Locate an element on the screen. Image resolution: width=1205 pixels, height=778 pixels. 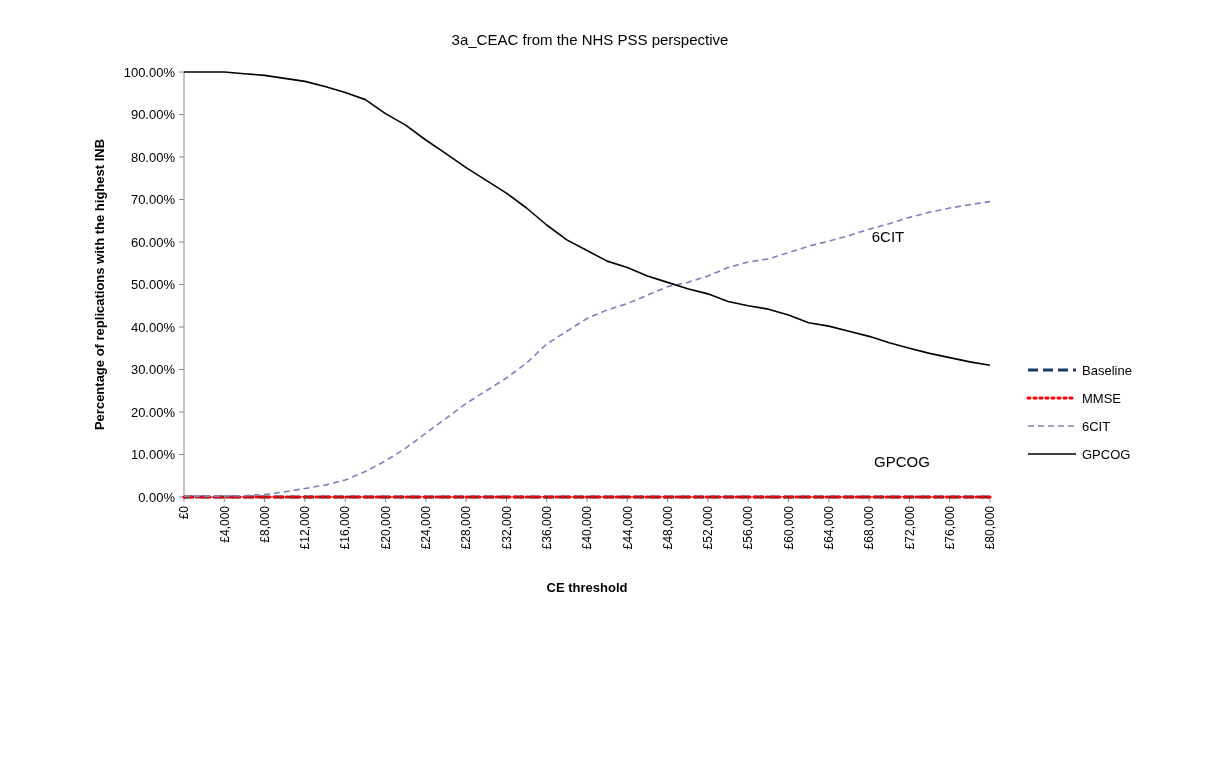
legend-label: MMSE is located at coordinates (1102, 398).